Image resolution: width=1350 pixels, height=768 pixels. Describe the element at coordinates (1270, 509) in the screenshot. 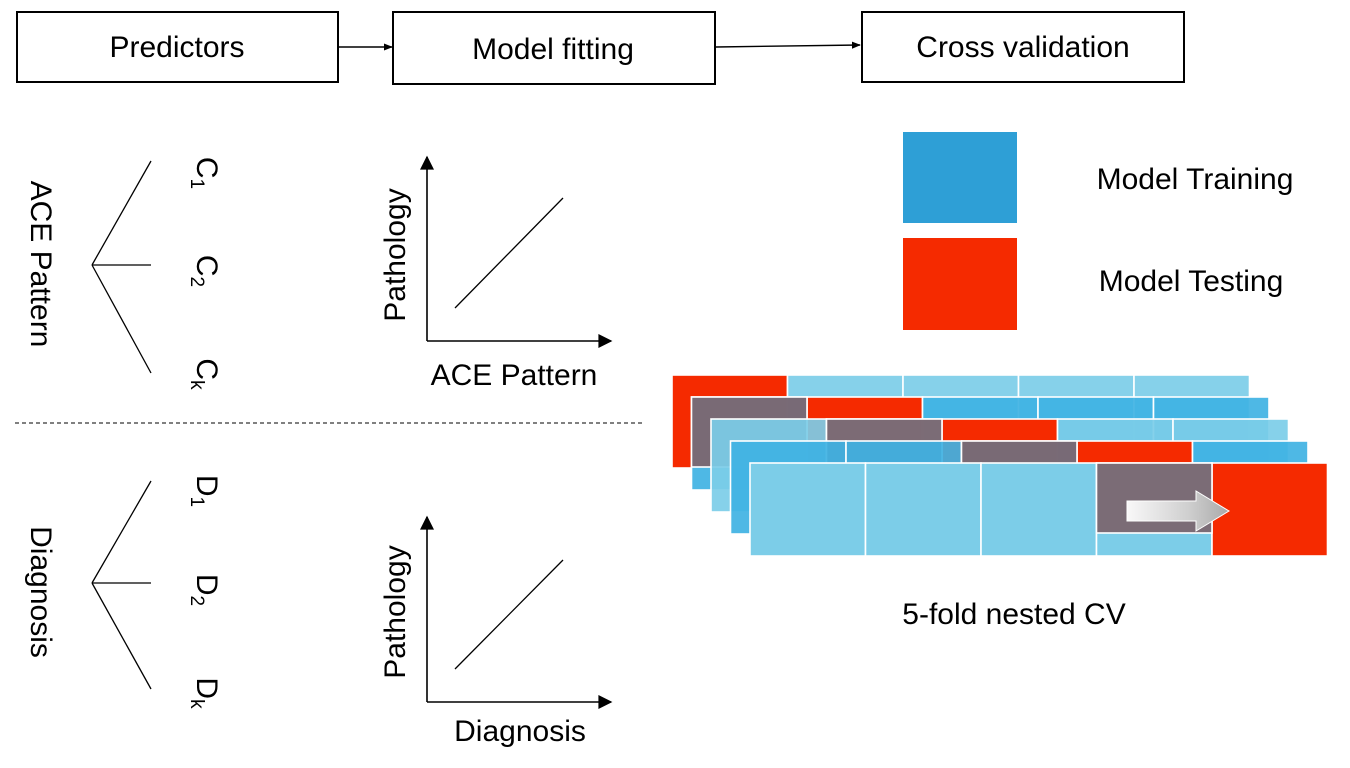

I see `cv-test-cell` at that location.